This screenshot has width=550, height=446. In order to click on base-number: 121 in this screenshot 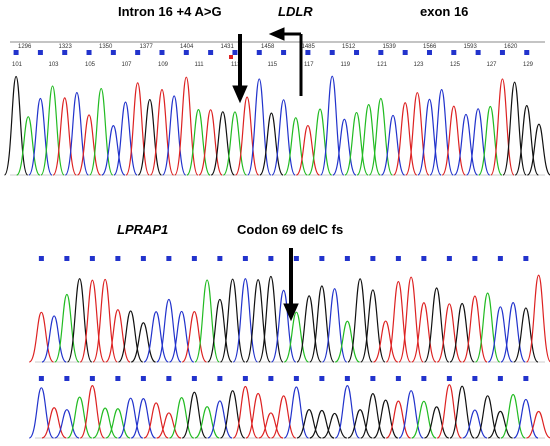, I will do `click(382, 65)`.